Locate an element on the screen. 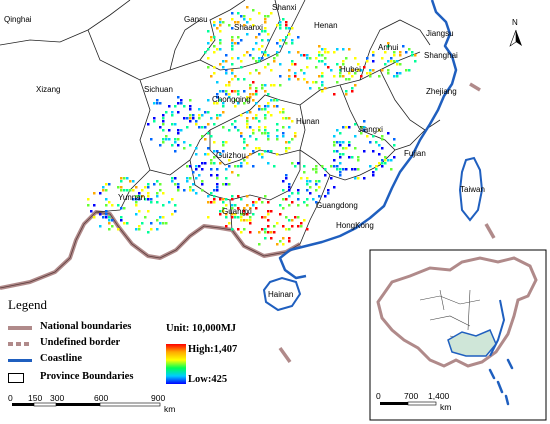 This screenshot has width=550, height=424. ramp-high-label: High:1,407 is located at coordinates (213, 349).